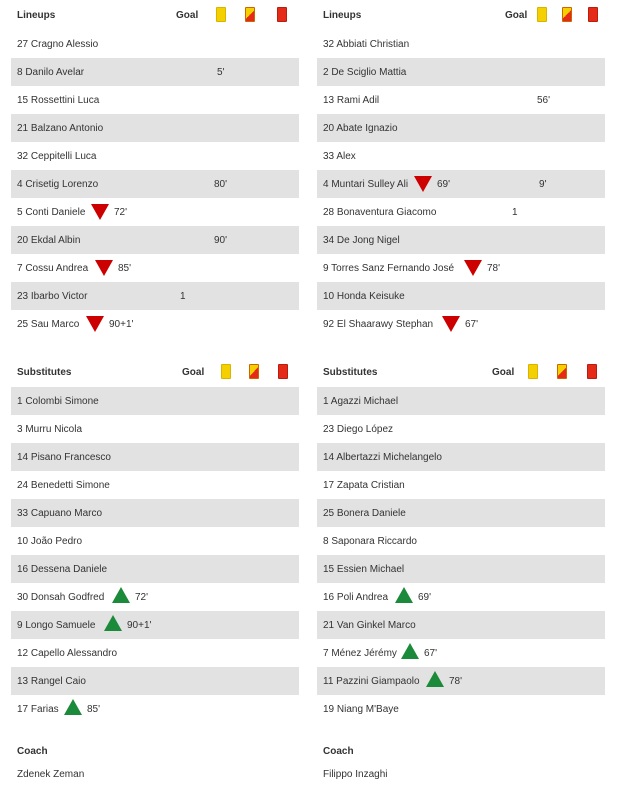 The width and height of the screenshot is (618, 788). Describe the element at coordinates (431, 653) in the screenshot. I see `sub-minute: 67'` at that location.